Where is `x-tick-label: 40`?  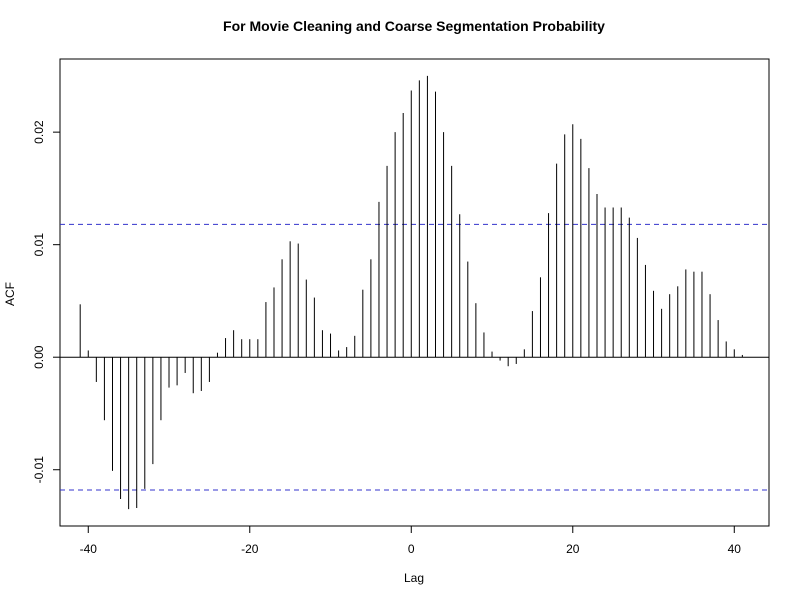
x-tick-label: 40 is located at coordinates (735, 549).